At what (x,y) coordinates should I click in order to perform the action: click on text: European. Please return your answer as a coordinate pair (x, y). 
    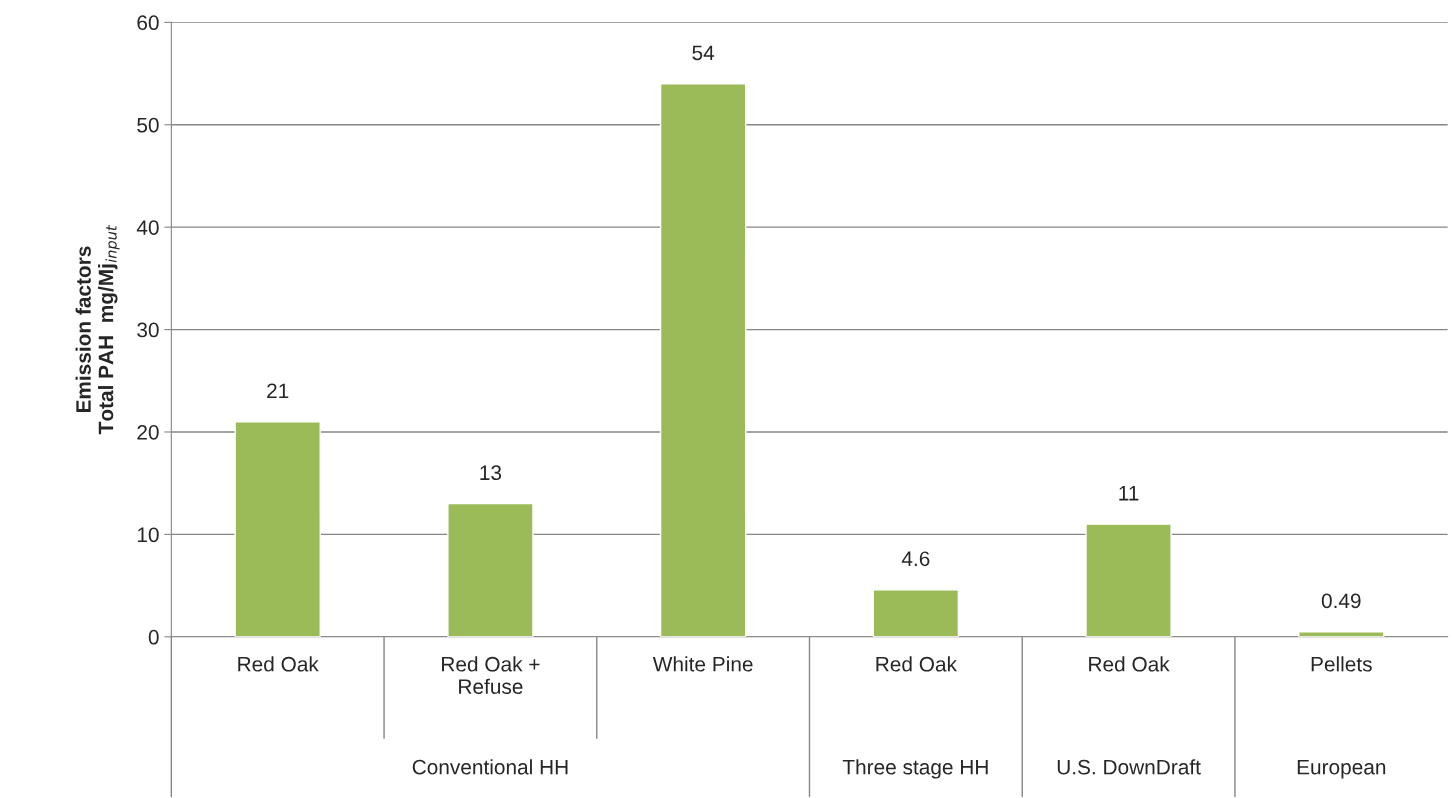
    Looking at the image, I should click on (1341, 769).